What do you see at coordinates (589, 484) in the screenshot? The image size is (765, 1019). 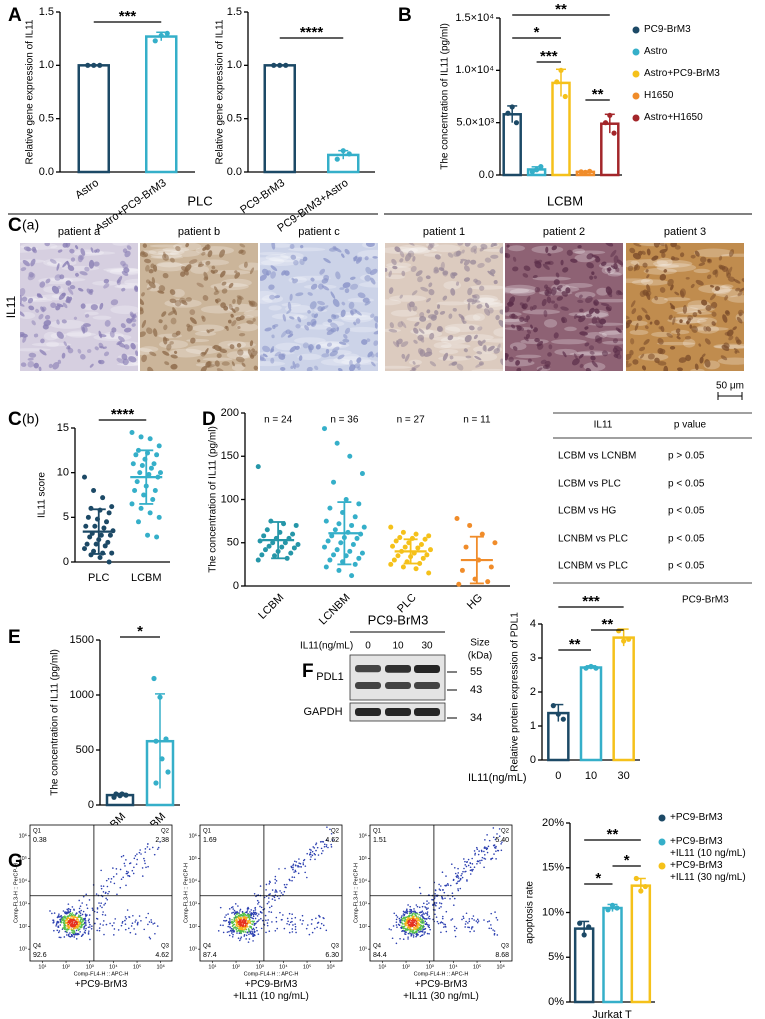 I see `table-cell: LCBM vs PLC` at bounding box center [589, 484].